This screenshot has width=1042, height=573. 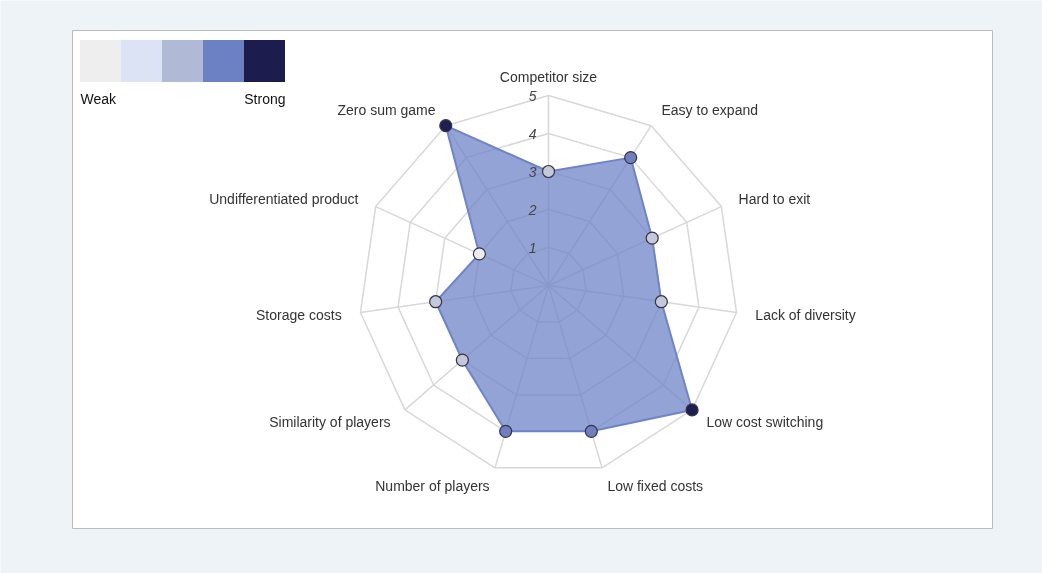 What do you see at coordinates (532, 209) in the screenshot?
I see `y-tick-label: 2` at bounding box center [532, 209].